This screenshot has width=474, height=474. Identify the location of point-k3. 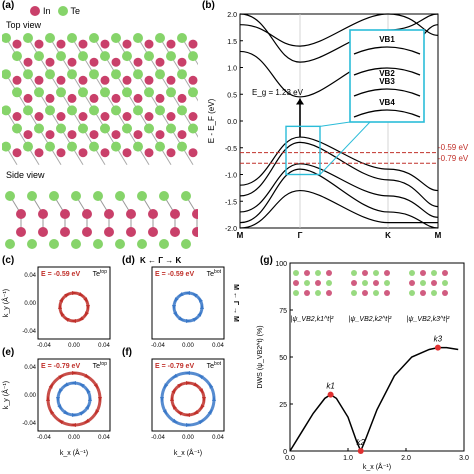
(437, 347).